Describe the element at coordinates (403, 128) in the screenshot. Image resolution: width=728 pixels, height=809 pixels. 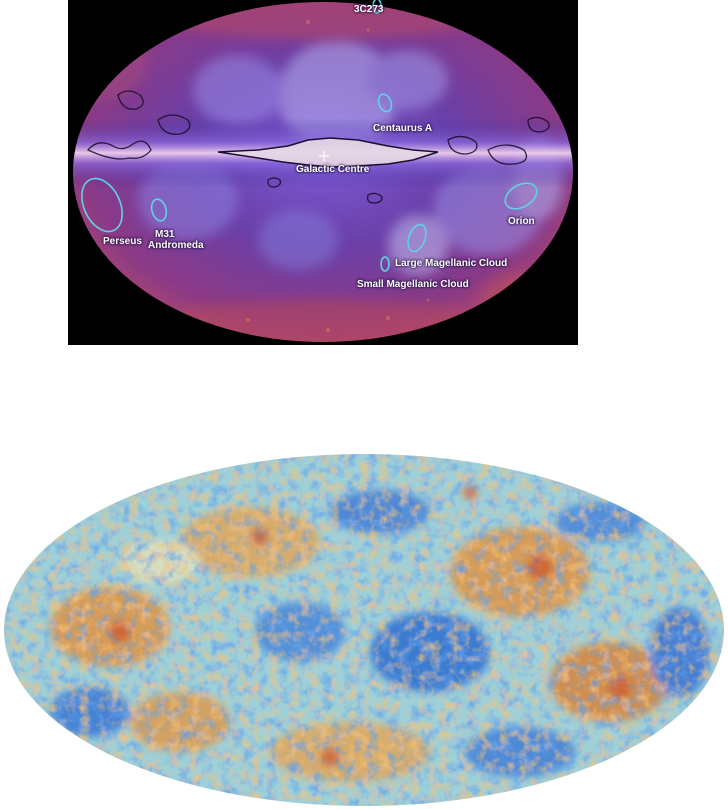
I see `label-centaurus-a: Centaurus A` at that location.